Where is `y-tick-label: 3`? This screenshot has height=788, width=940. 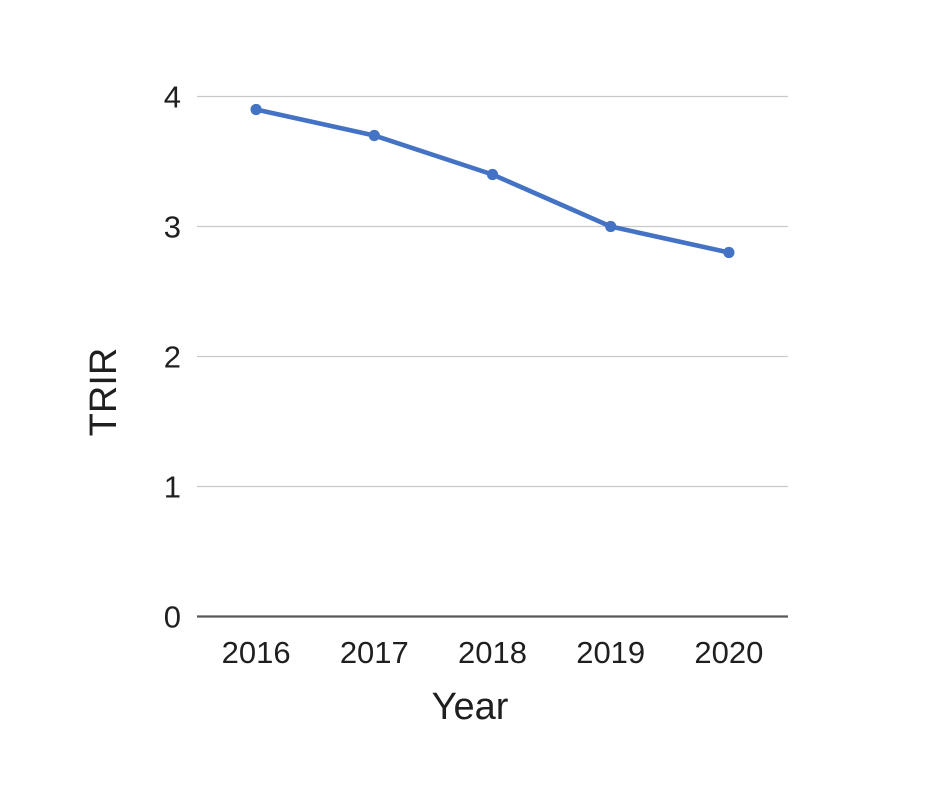
y-tick-label: 3 is located at coordinates (172, 227).